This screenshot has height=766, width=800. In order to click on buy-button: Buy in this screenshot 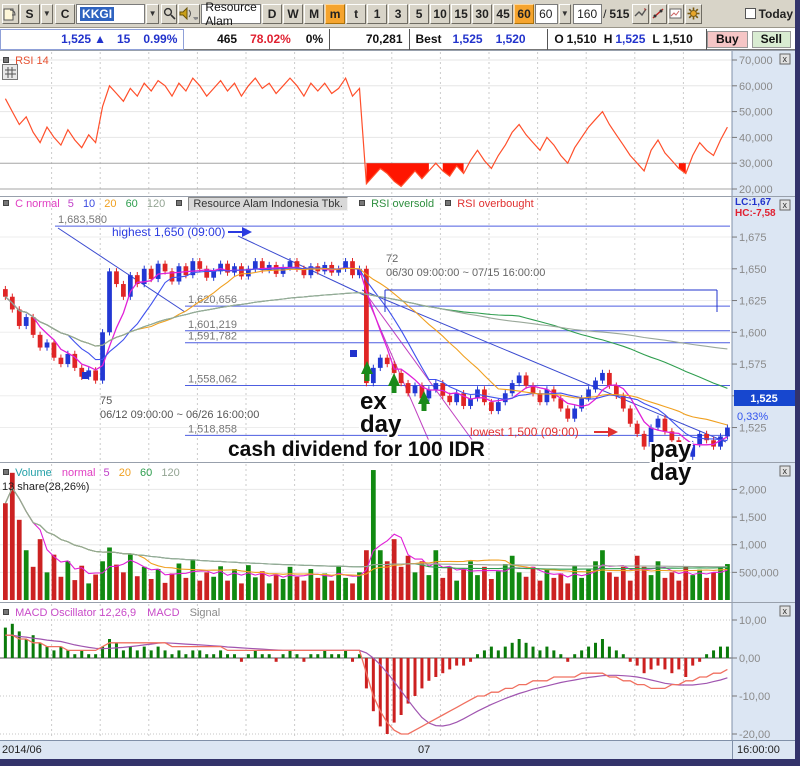, I will do `click(727, 39)`.